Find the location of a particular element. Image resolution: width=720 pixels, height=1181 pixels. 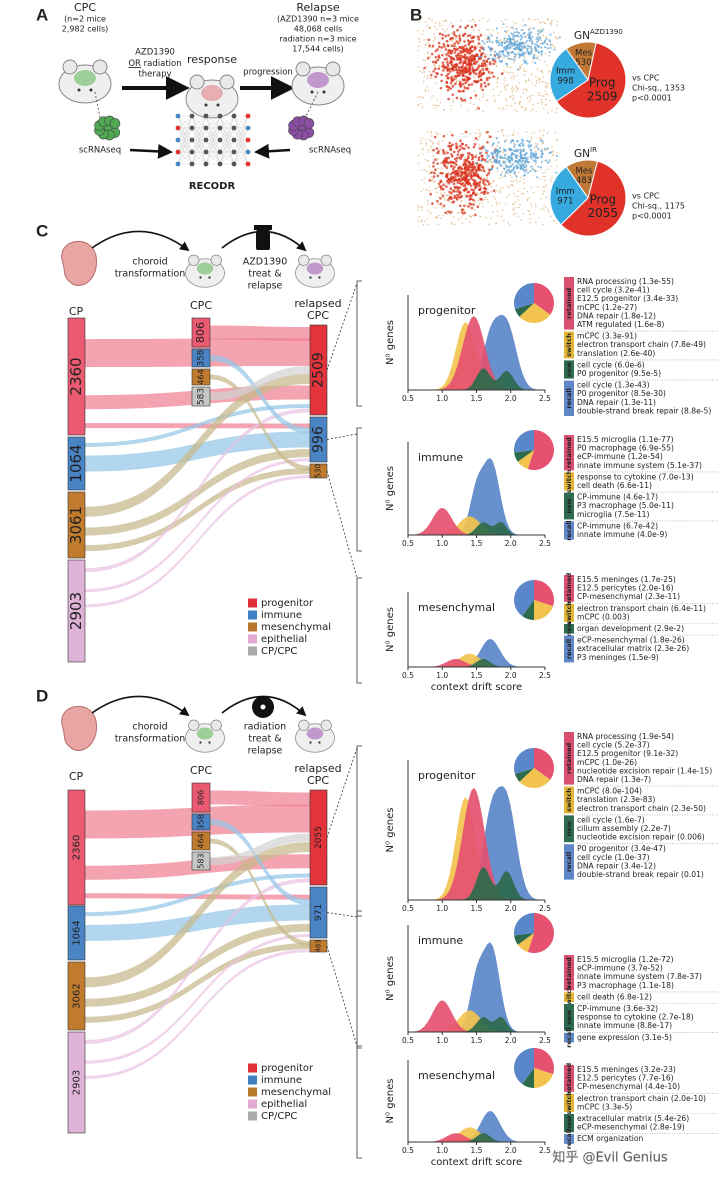

annotation-item: response to cytokine (2.7e-18) is located at coordinates (635, 1017).